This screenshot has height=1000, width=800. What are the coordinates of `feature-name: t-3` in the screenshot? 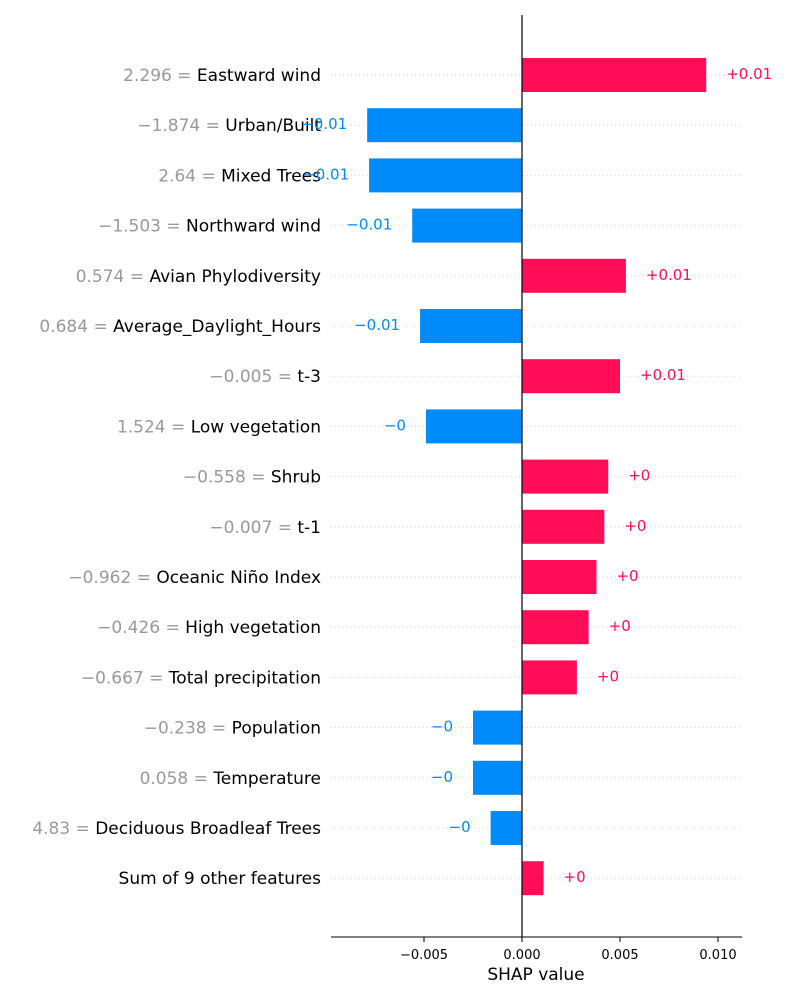 It's located at (309, 377).